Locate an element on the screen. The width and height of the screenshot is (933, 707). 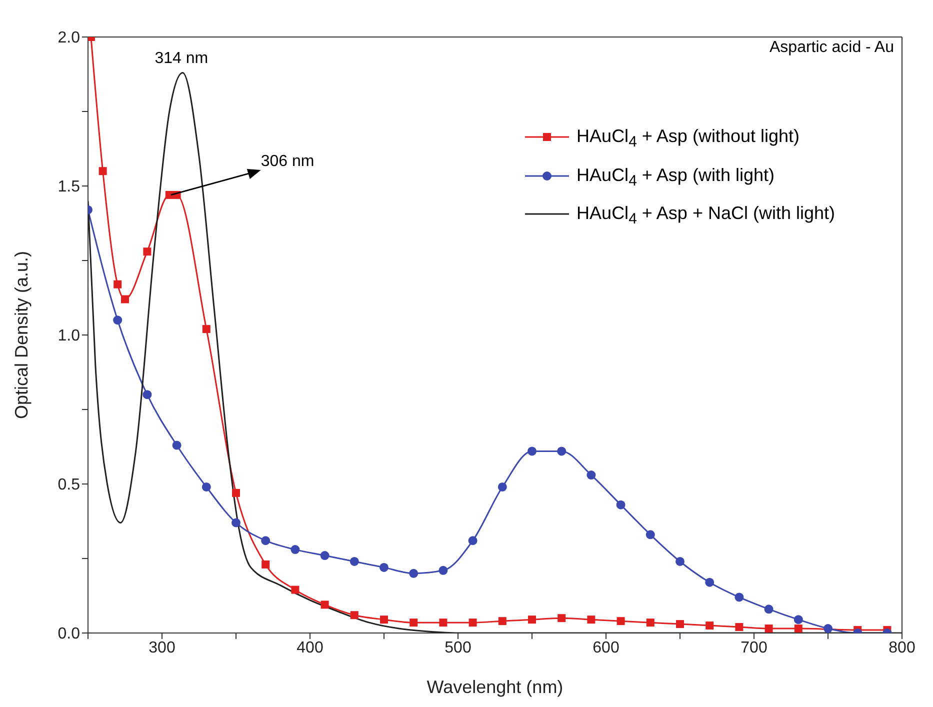
x-tick-label: 600 is located at coordinates (606, 647).